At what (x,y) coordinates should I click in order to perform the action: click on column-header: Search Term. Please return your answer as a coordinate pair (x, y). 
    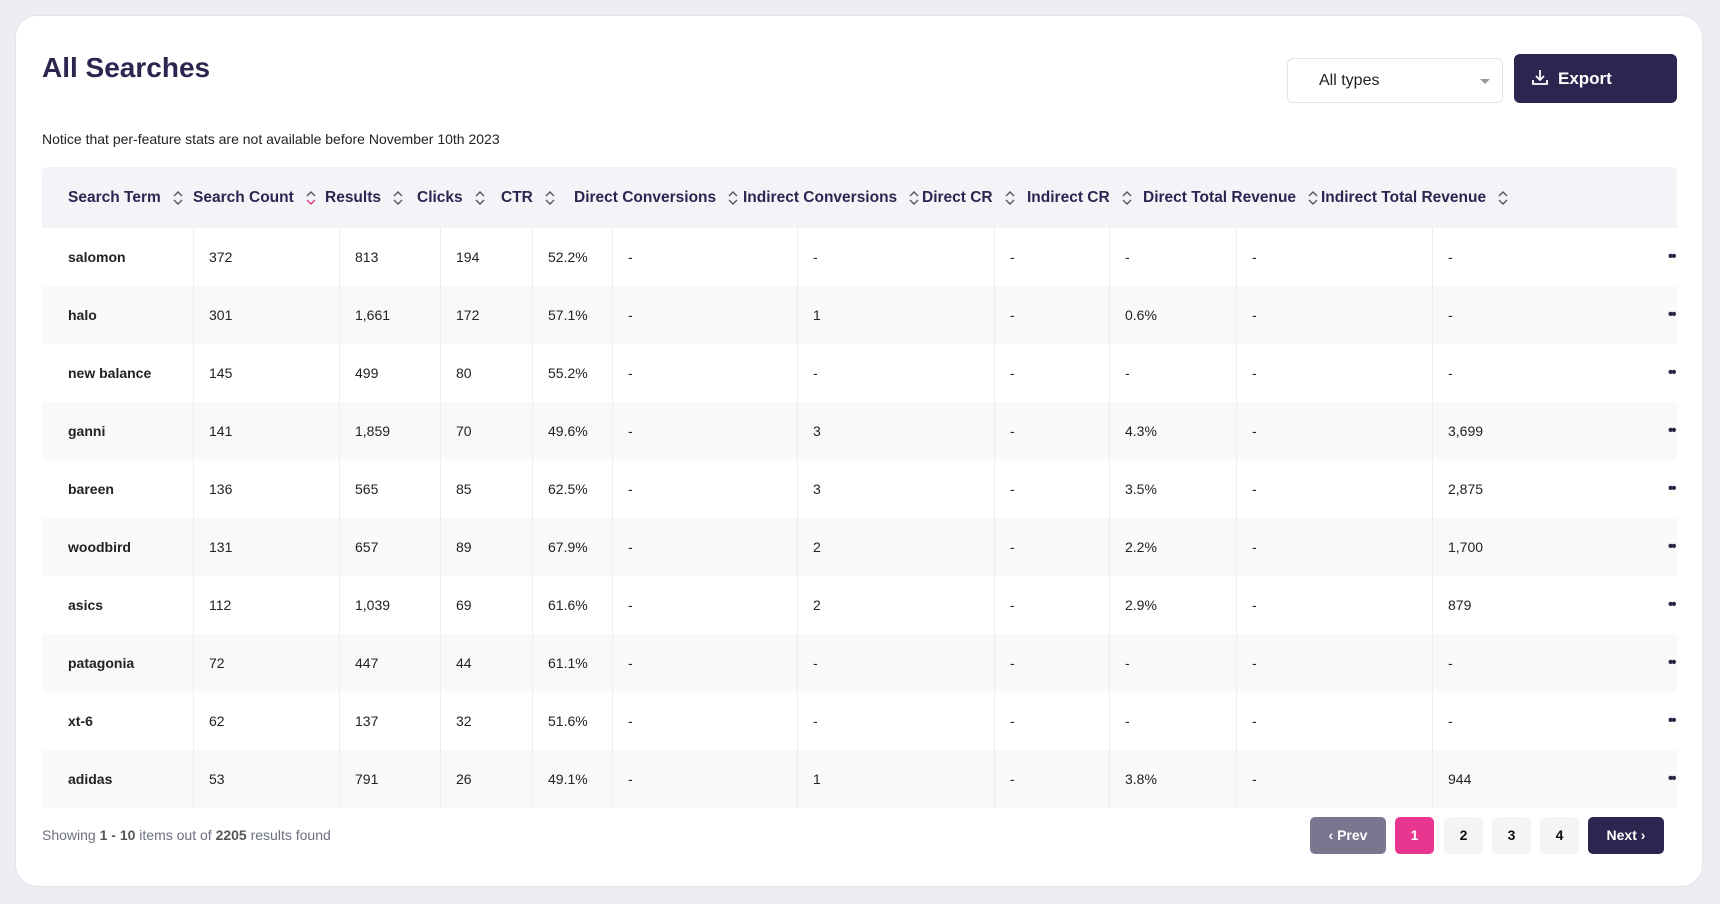
    Looking at the image, I should click on (125, 197).